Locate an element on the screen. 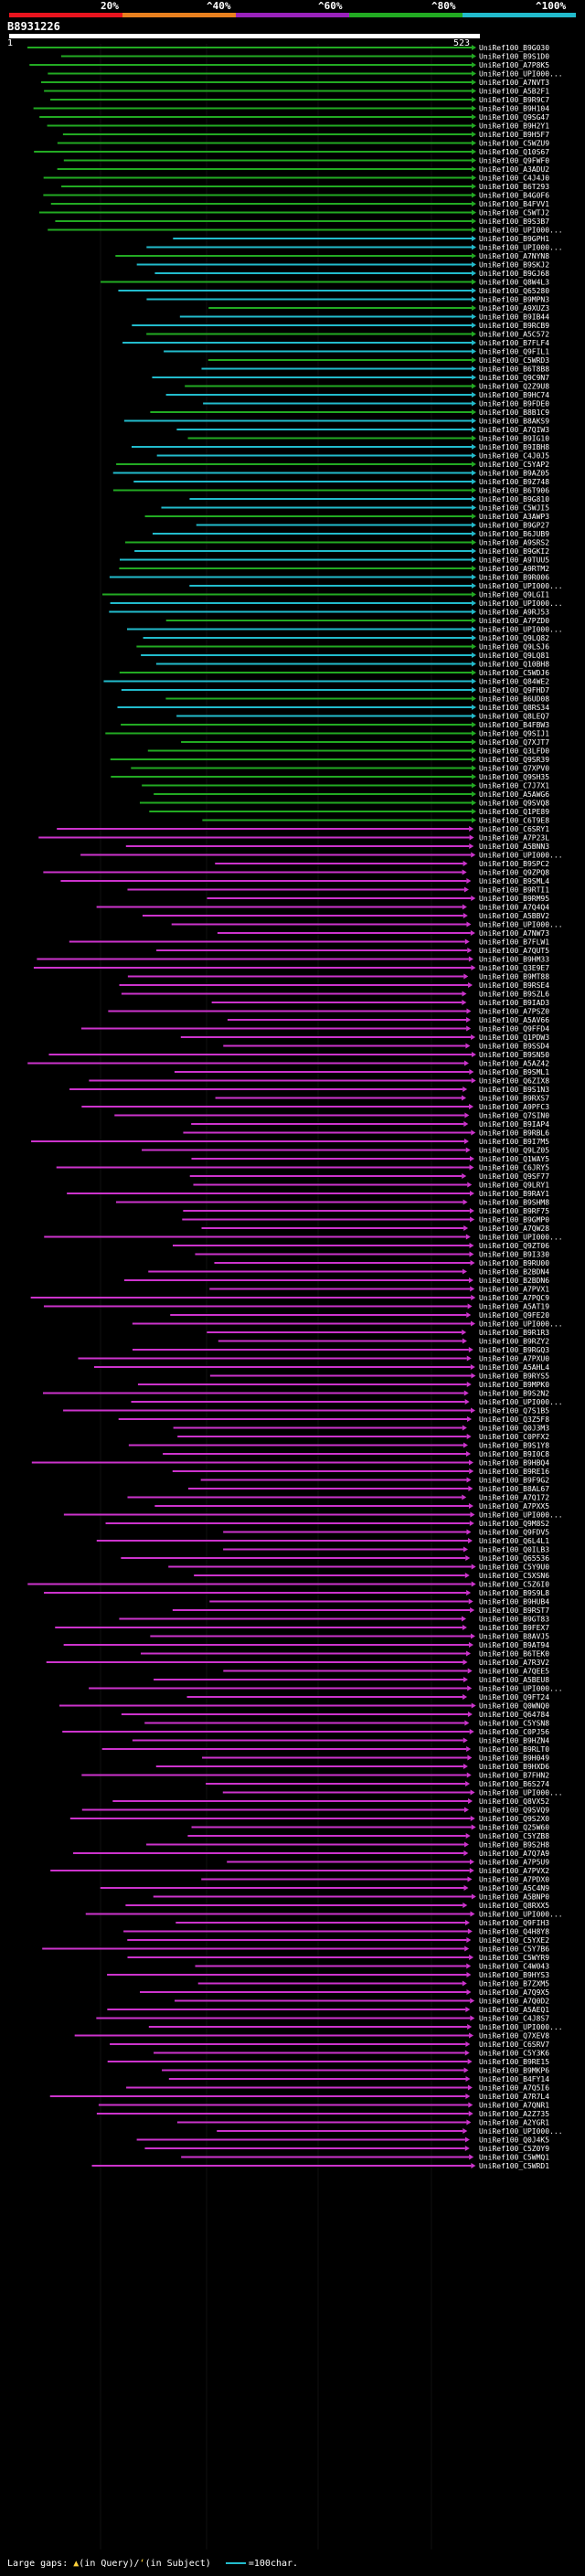 The image size is (585, 2576). hit-label: UniRef100_Q2Z9U8 is located at coordinates (514, 387).